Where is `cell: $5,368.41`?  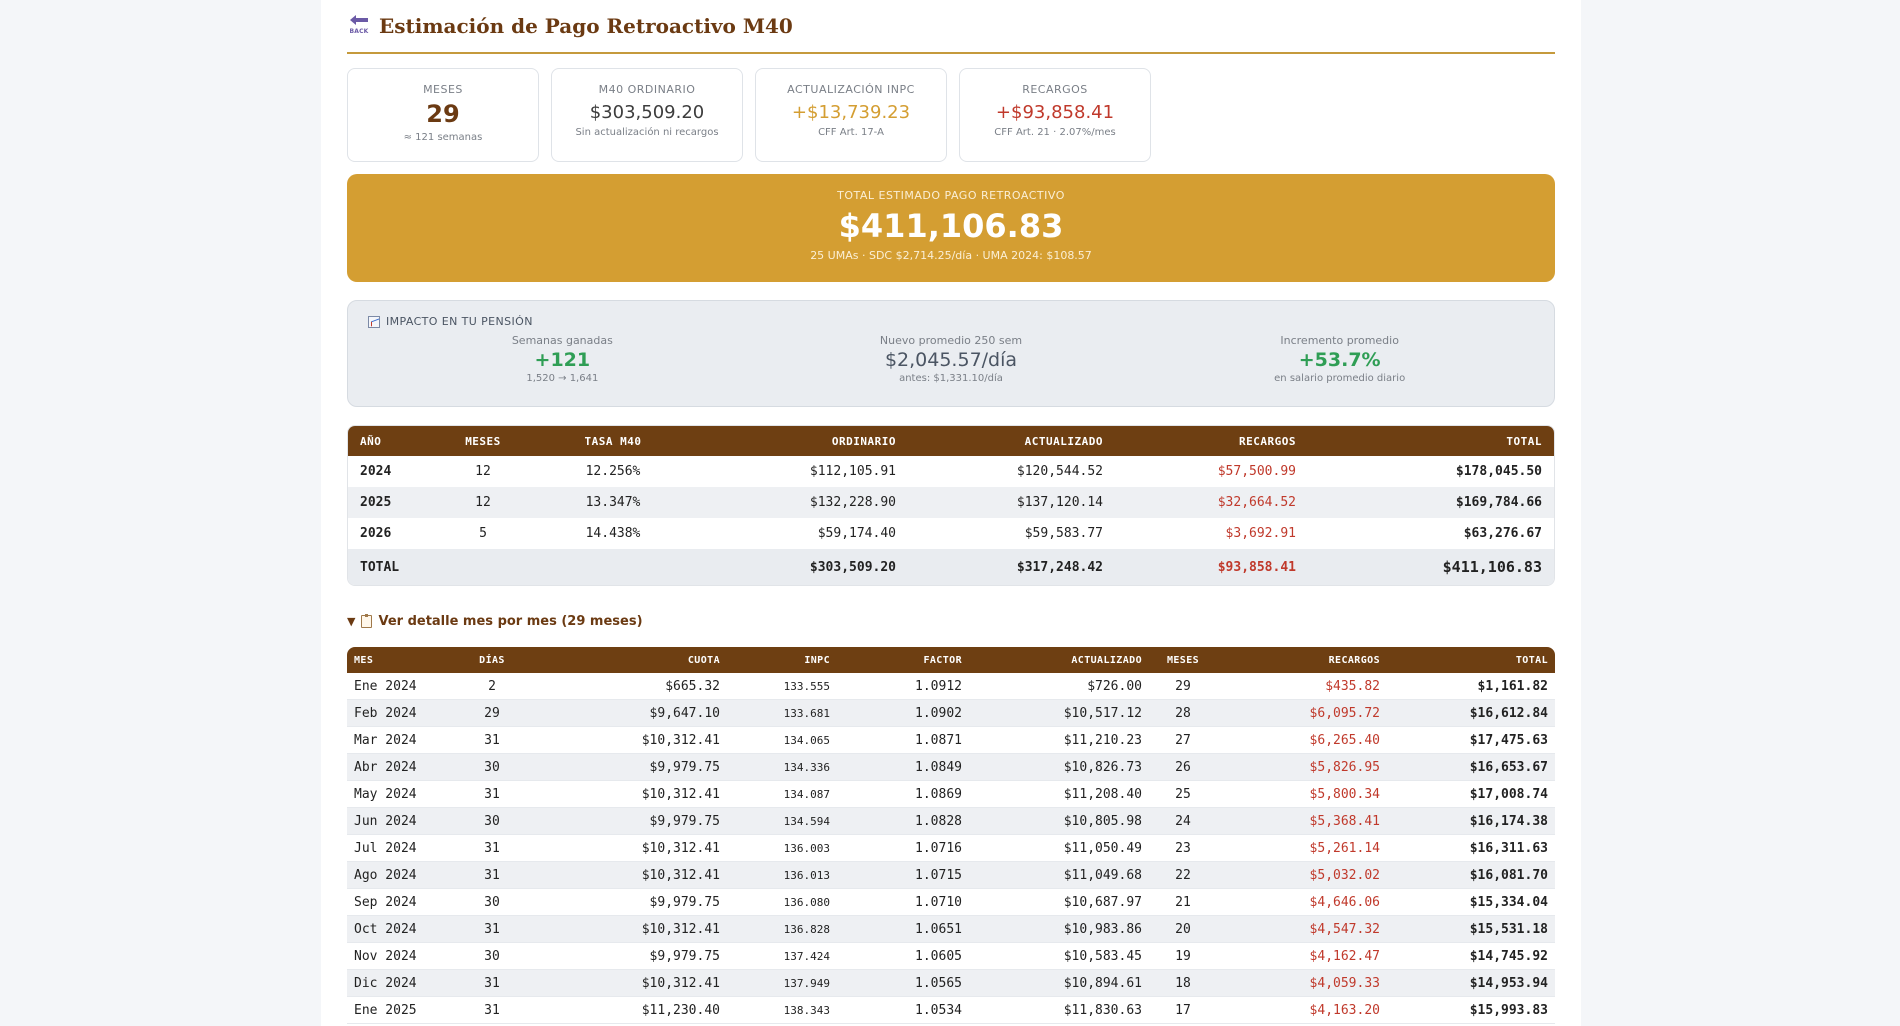 cell: $5,368.41 is located at coordinates (1302, 821).